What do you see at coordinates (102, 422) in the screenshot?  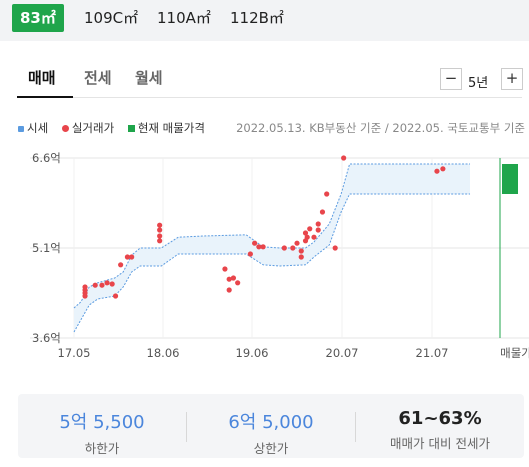 I see `lower-price-value: 5억 5,500` at bounding box center [102, 422].